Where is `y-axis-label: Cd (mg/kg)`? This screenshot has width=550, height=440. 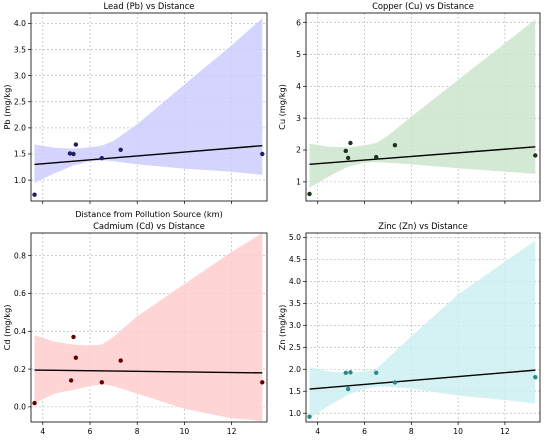 y-axis-label: Cd (mg/kg) is located at coordinates (7, 328).